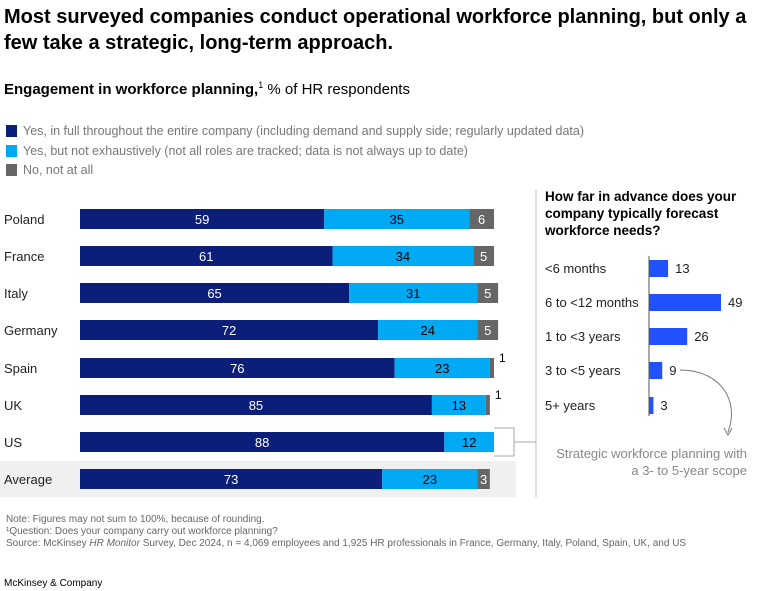 The height and width of the screenshot is (591, 768). Describe the element at coordinates (651, 453) in the screenshot. I see `annotation-line: Strategic workforce planning with` at that location.